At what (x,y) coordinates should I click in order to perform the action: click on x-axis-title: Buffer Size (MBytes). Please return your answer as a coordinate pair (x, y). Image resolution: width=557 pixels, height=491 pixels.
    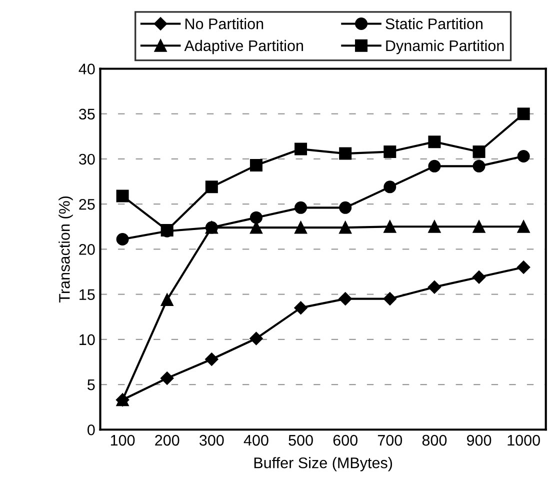
    Looking at the image, I should click on (323, 464).